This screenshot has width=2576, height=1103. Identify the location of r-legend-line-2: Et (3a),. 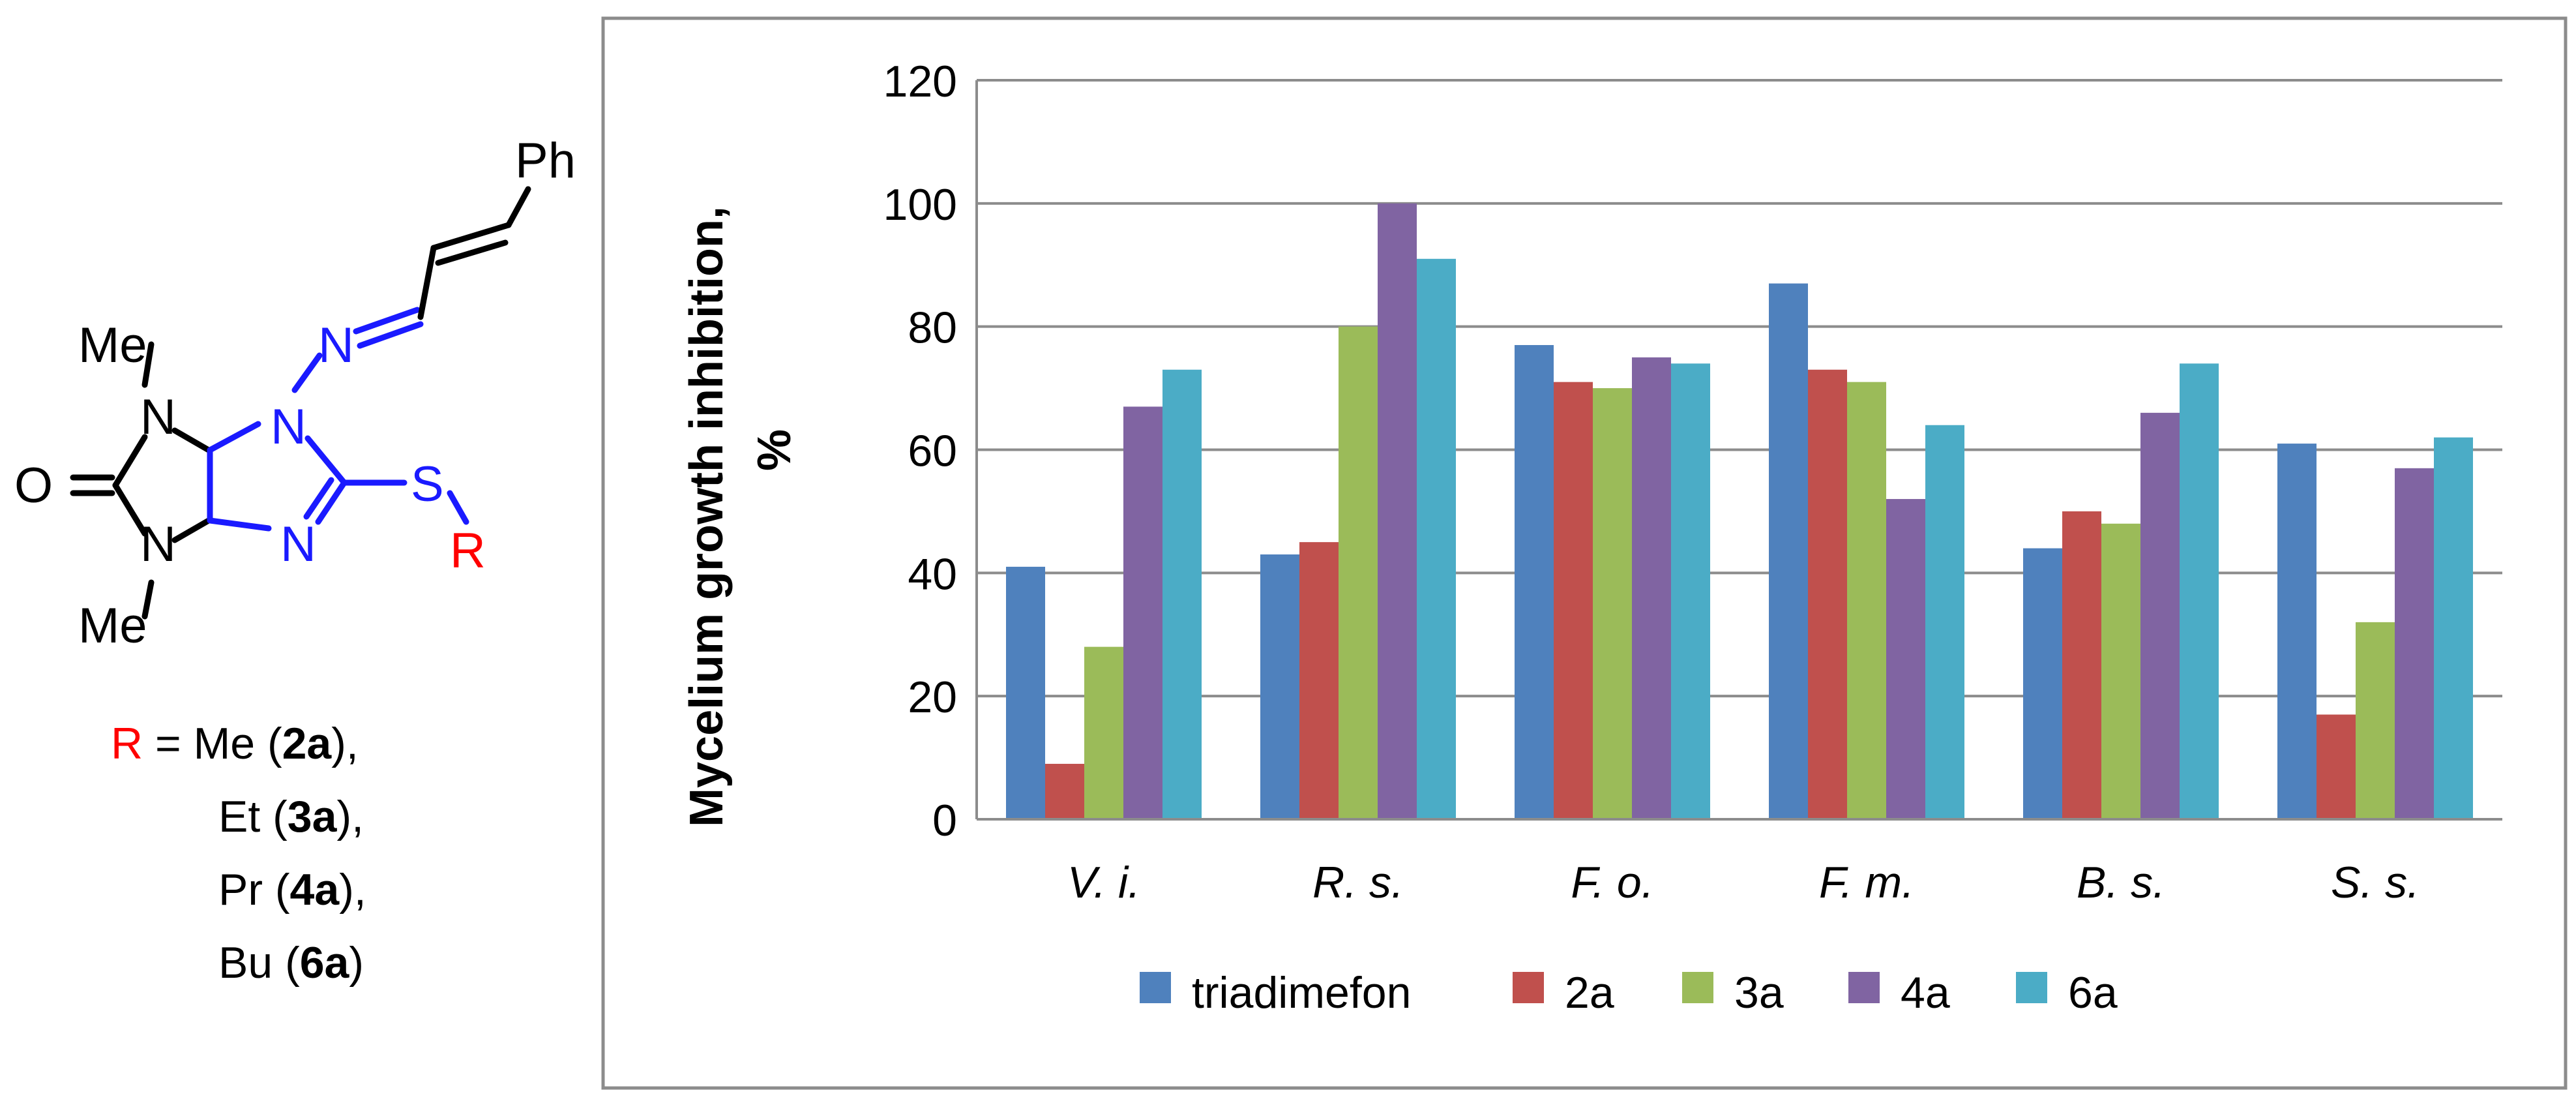
(291, 817).